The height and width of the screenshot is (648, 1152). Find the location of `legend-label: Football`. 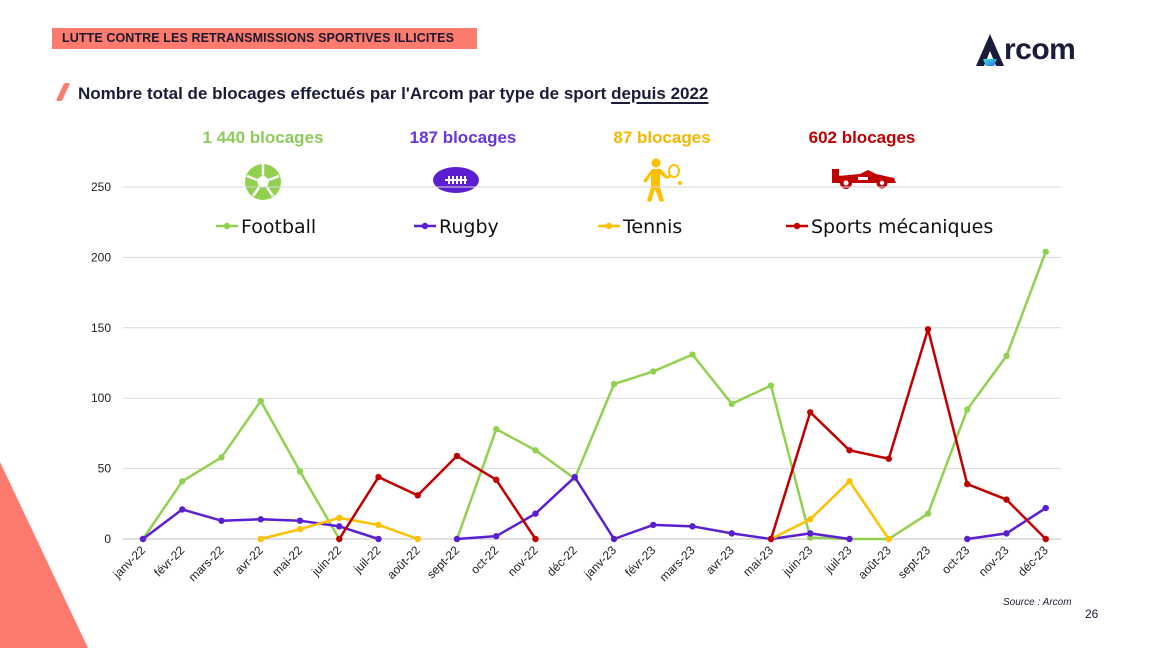

legend-label: Football is located at coordinates (278, 227).